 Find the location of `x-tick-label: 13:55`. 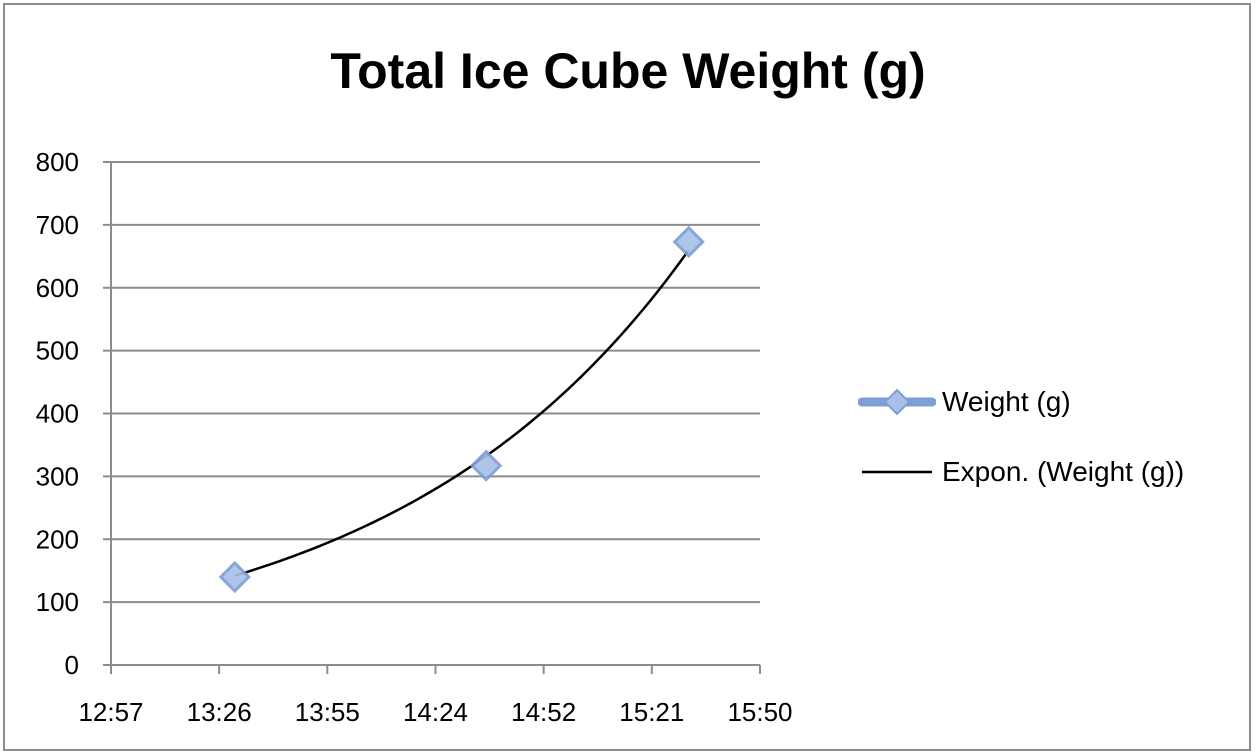

x-tick-label: 13:55 is located at coordinates (327, 712).